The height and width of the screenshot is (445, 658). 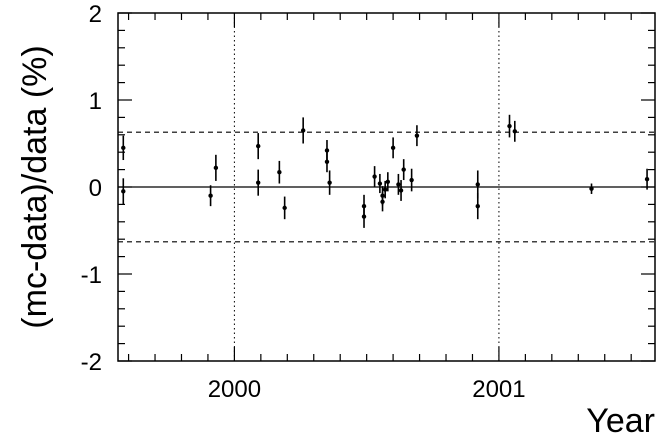 What do you see at coordinates (95, 188) in the screenshot?
I see `y-tick-label: 0` at bounding box center [95, 188].